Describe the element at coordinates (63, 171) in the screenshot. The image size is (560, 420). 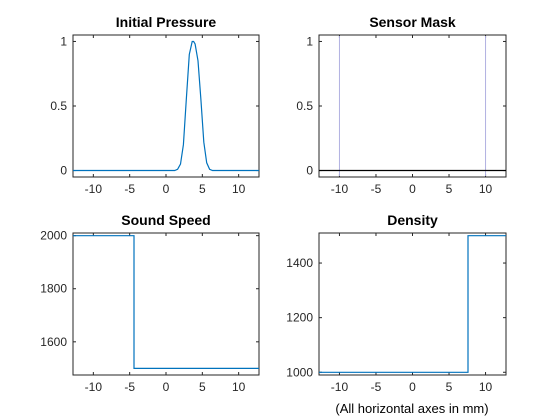
I see `initial-pressure-ytick-label: 0` at that location.